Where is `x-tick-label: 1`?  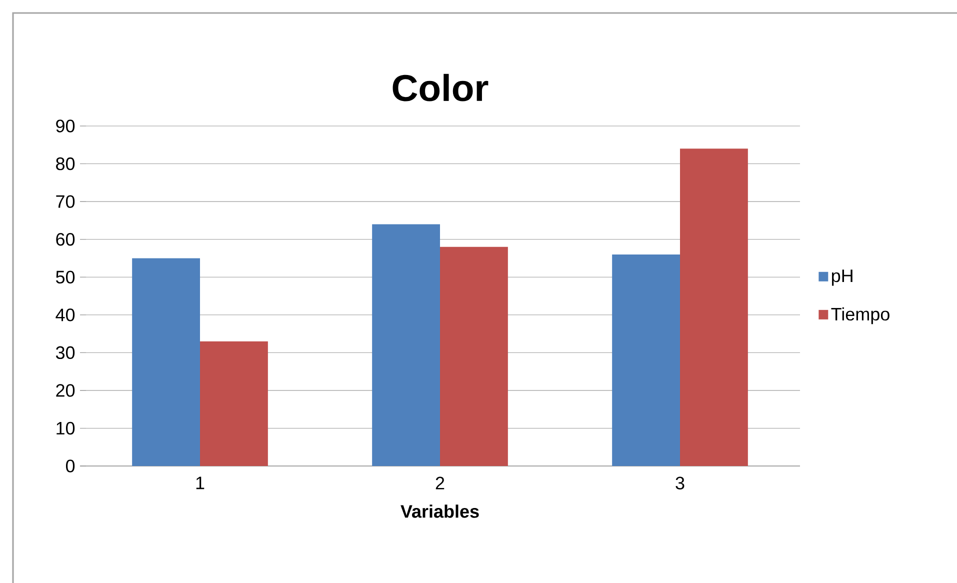
x-tick-label: 1 is located at coordinates (200, 483).